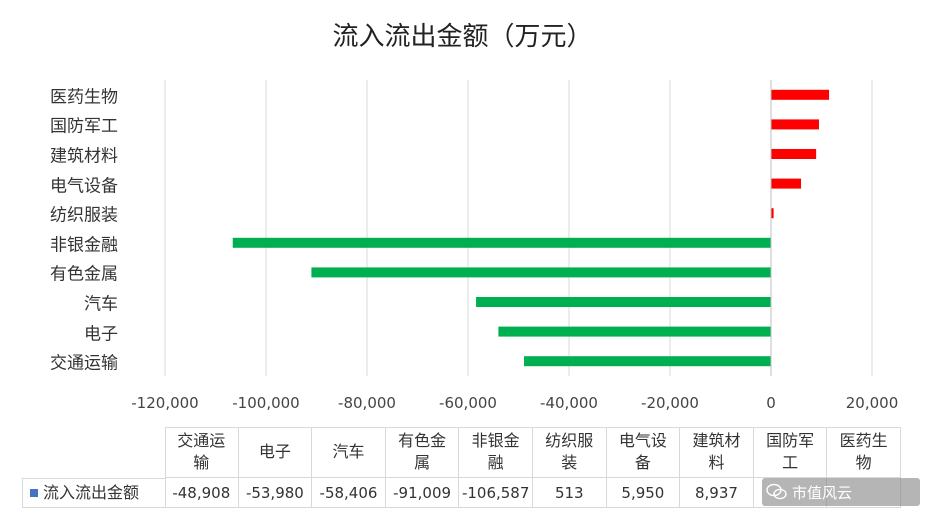 The image size is (925, 532). What do you see at coordinates (717, 452) in the screenshot?
I see `table-header-cell: 建筑材料` at bounding box center [717, 452].